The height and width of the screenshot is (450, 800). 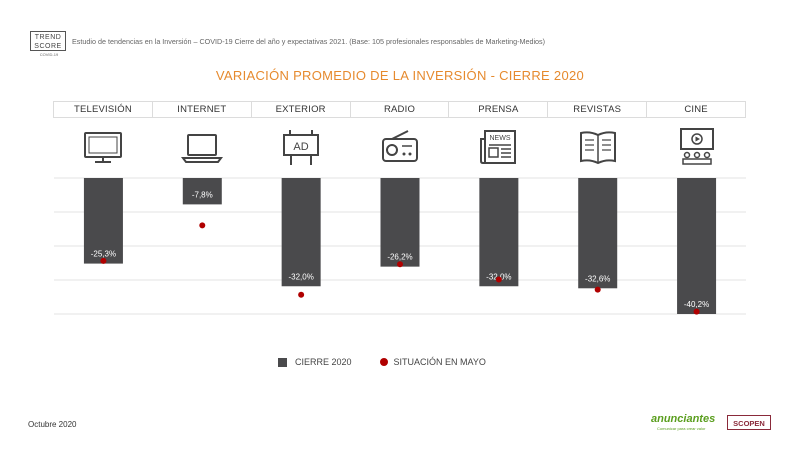 I want to click on scopen-logo: SCOPEN, so click(x=749, y=422).